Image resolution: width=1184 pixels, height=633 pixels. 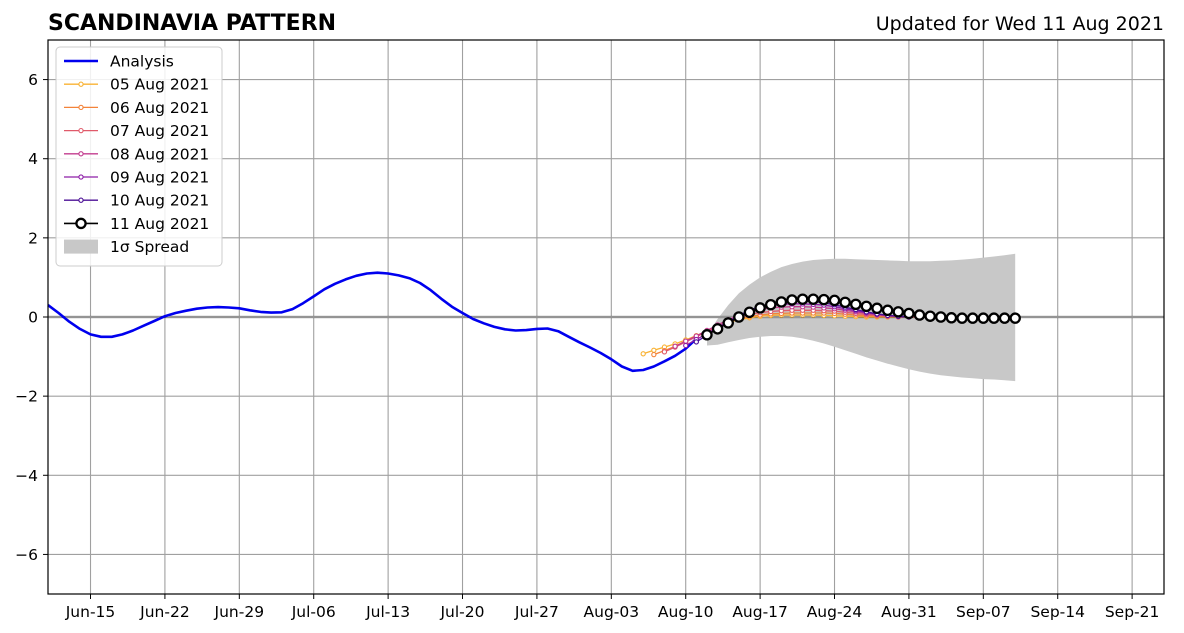 I want to click on x-tick-label: Sep-14, so click(x=1057, y=612).